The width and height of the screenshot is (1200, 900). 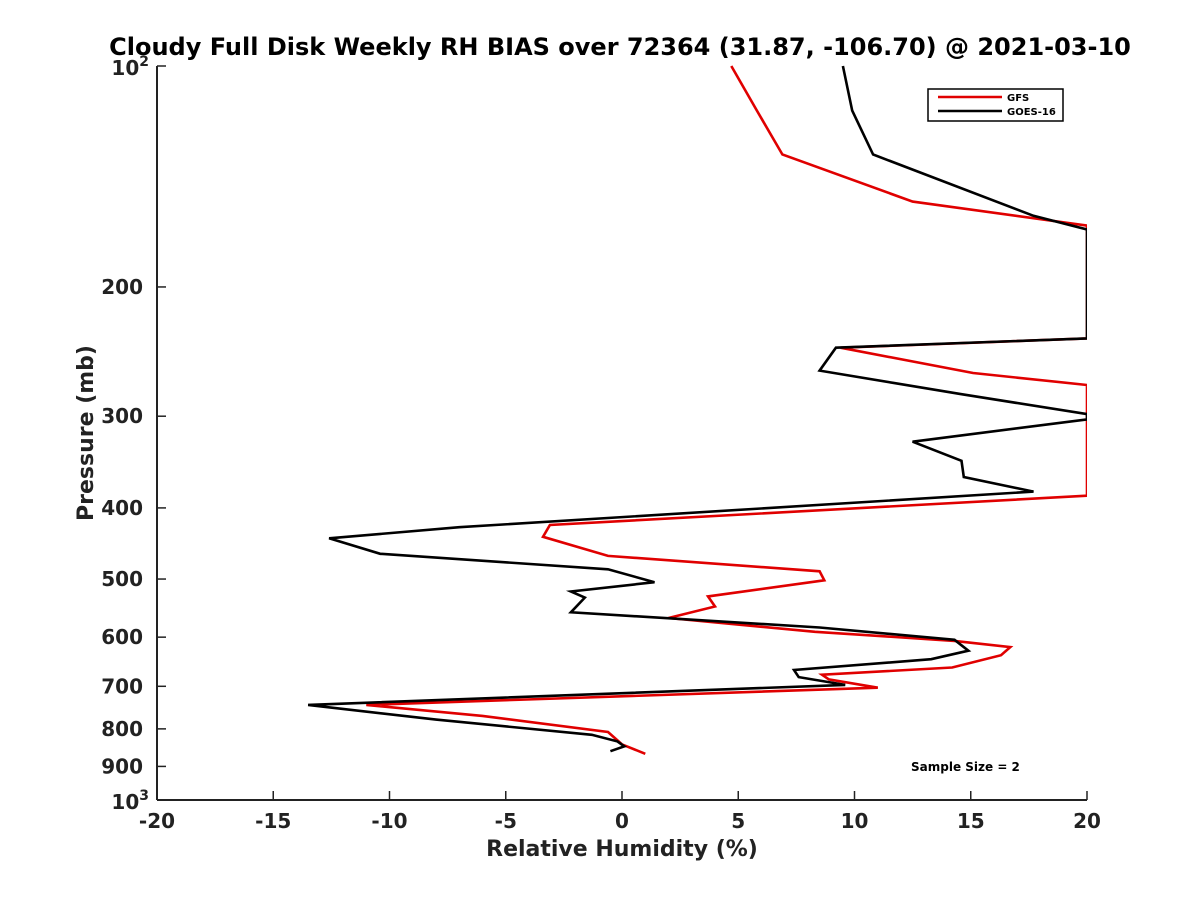 I want to click on y-tick-label: 10², so click(x=130, y=67).